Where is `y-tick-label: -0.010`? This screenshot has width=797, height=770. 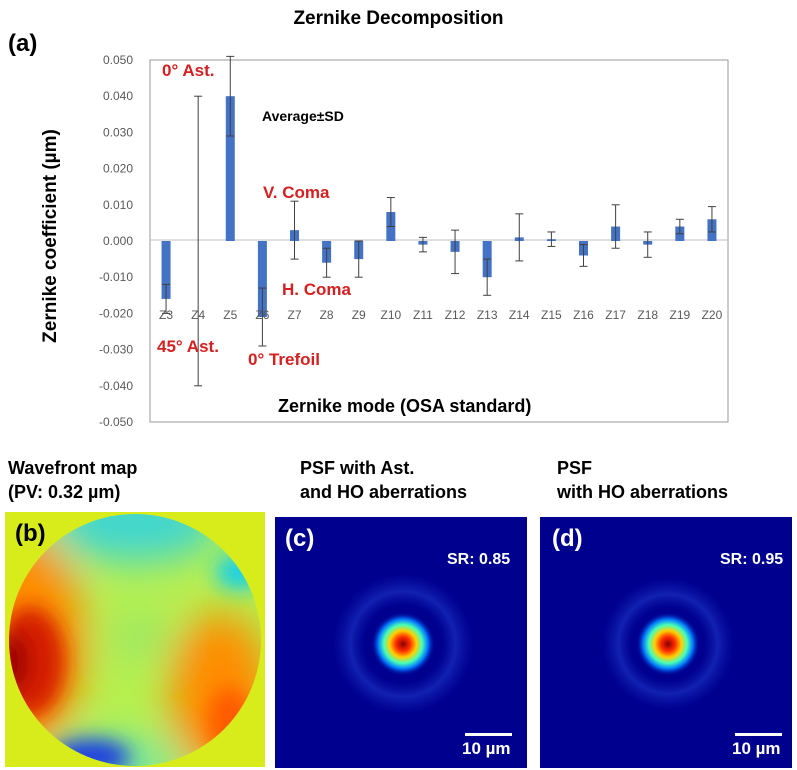
y-tick-label: -0.010 is located at coordinates (116, 277).